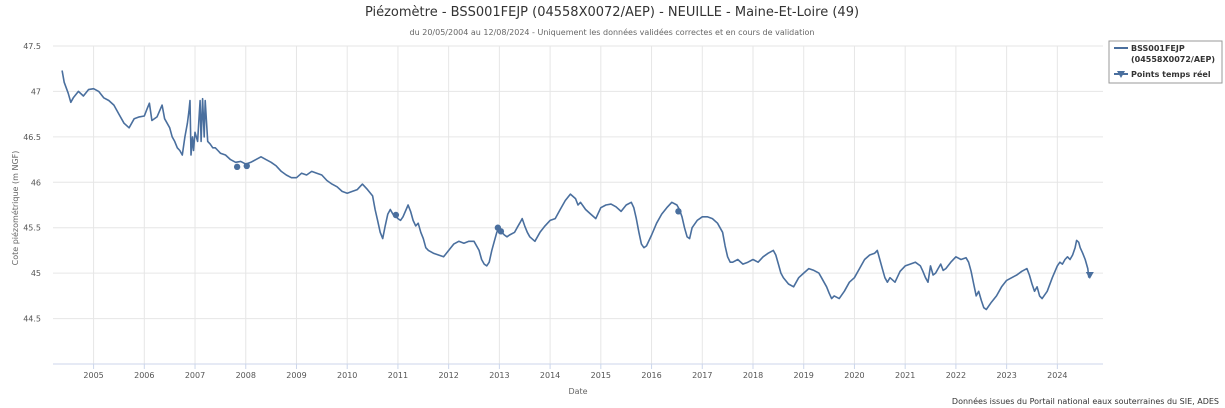 The width and height of the screenshot is (1225, 408). I want to click on legend-item-realtime-label: Points temps réel, so click(1171, 74).